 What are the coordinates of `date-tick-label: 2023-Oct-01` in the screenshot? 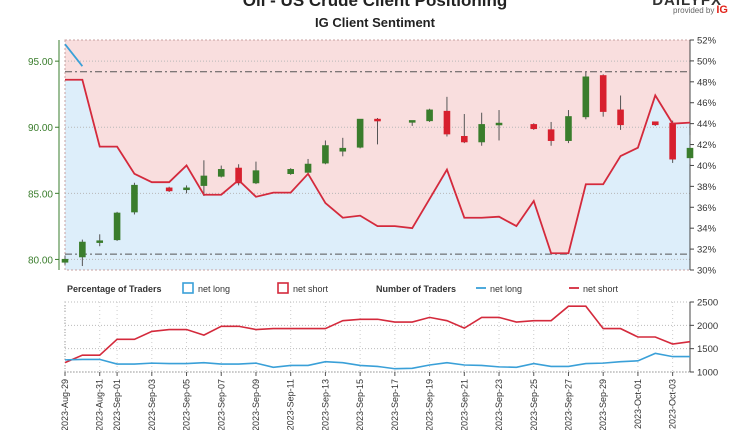 It's located at (638, 404).